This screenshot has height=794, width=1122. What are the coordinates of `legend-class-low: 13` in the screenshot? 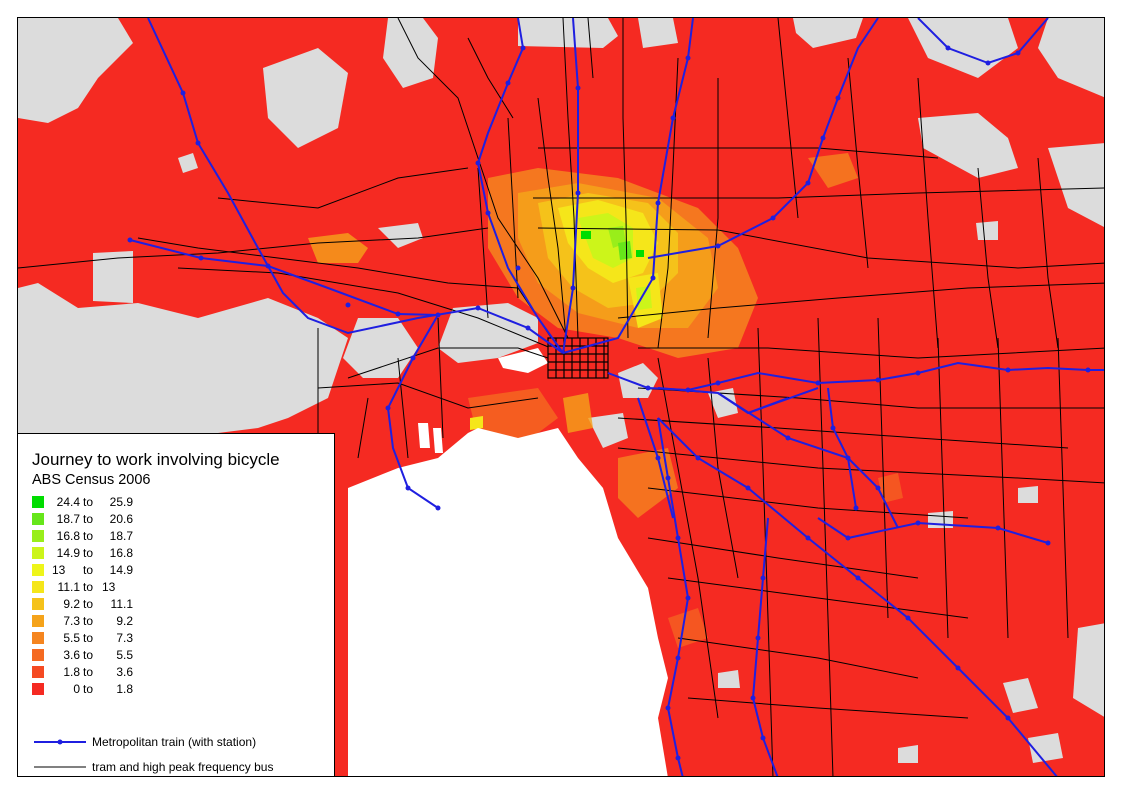 It's located at (59, 570).